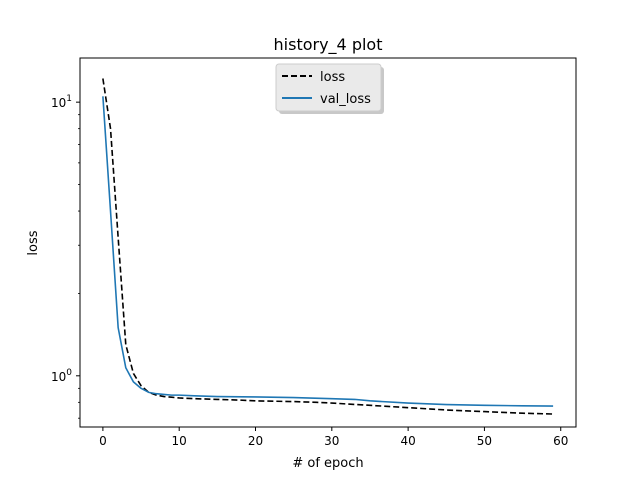 The width and height of the screenshot is (640, 480). I want to click on legend-label-loss: loss, so click(332, 77).